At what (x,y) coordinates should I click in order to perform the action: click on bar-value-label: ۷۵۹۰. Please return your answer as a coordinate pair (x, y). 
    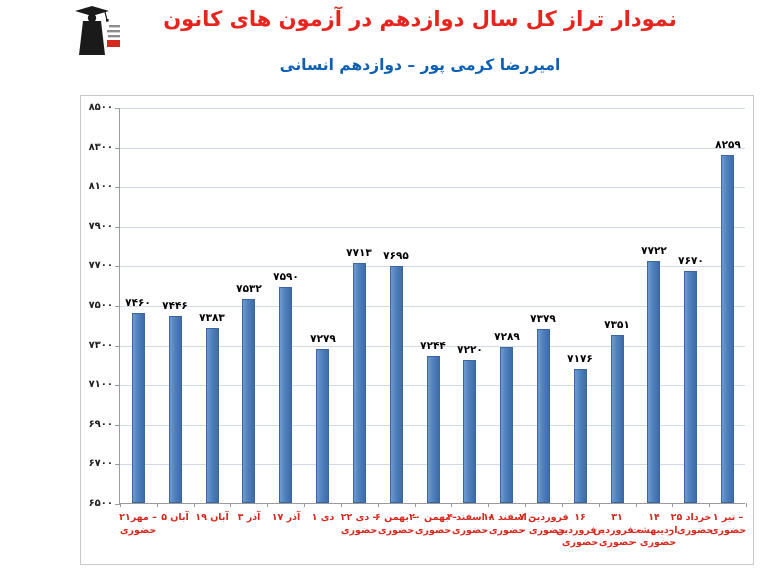
    Looking at the image, I should click on (286, 277).